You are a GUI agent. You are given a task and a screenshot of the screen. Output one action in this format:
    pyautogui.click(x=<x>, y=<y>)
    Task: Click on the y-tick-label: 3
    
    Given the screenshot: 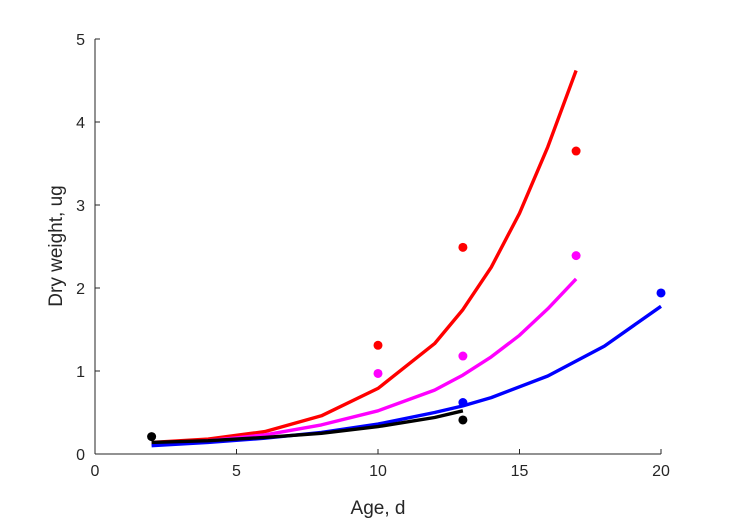 What is the action you would take?
    pyautogui.click(x=80, y=206)
    